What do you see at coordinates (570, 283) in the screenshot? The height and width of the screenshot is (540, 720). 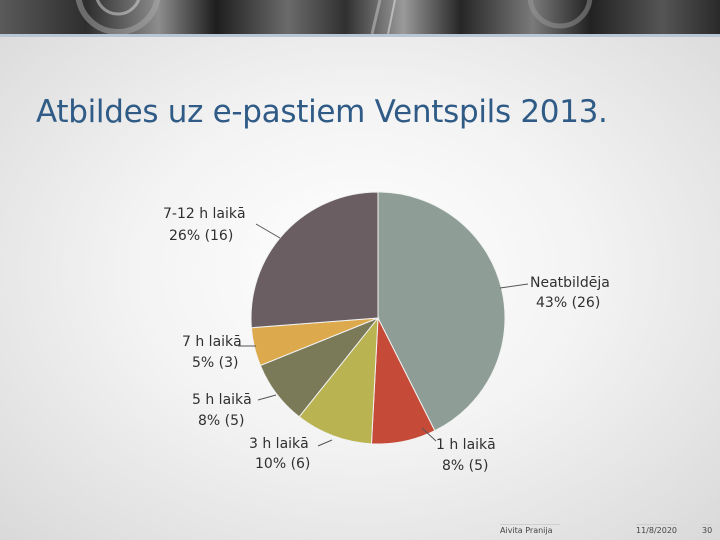 I see `data-label-category: Neatbildēja` at bounding box center [570, 283].